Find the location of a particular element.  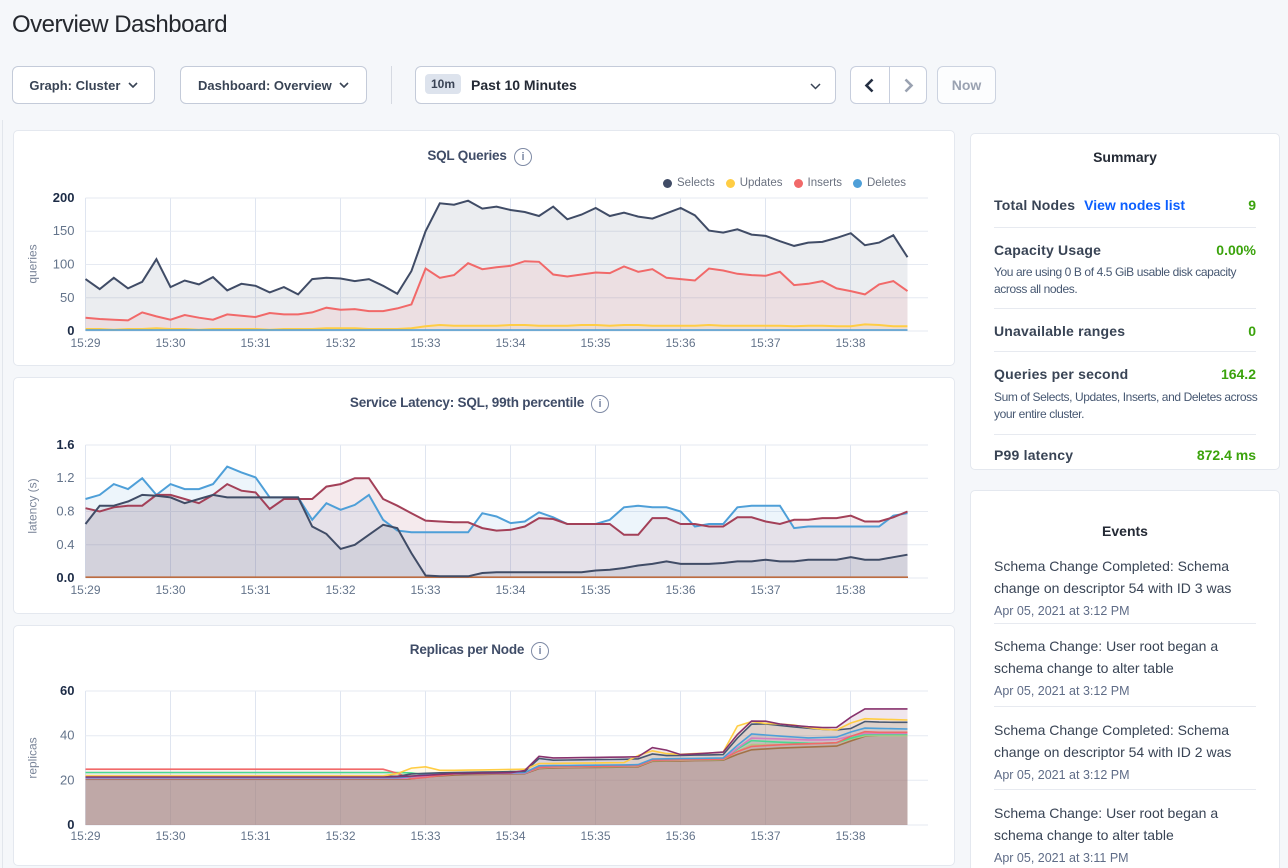

svg-text: 150 is located at coordinates (64, 230).